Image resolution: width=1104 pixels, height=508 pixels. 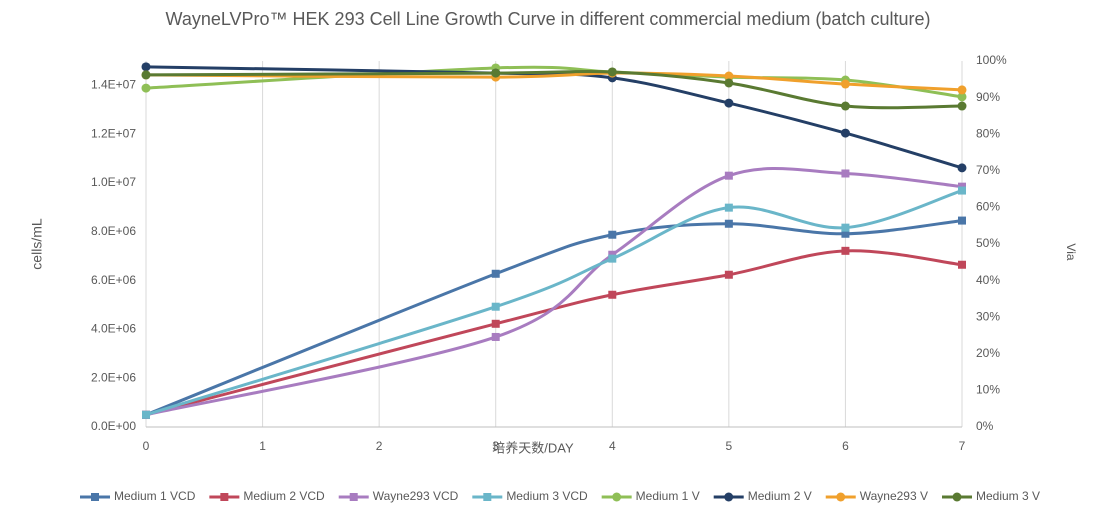 What do you see at coordinates (988, 133) in the screenshot?
I see `y2-tick-label: 80%` at bounding box center [988, 133].